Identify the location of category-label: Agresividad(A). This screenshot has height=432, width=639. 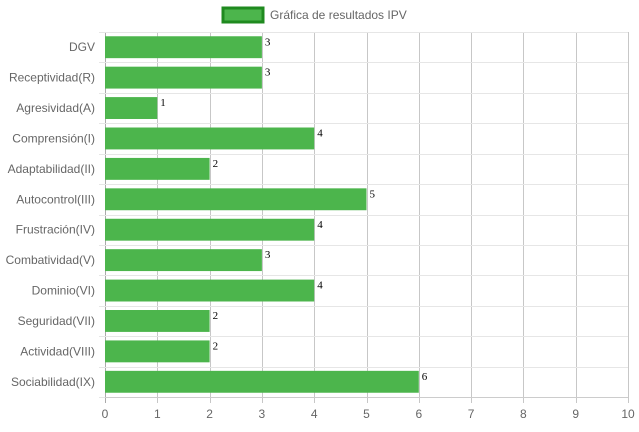
(55, 108).